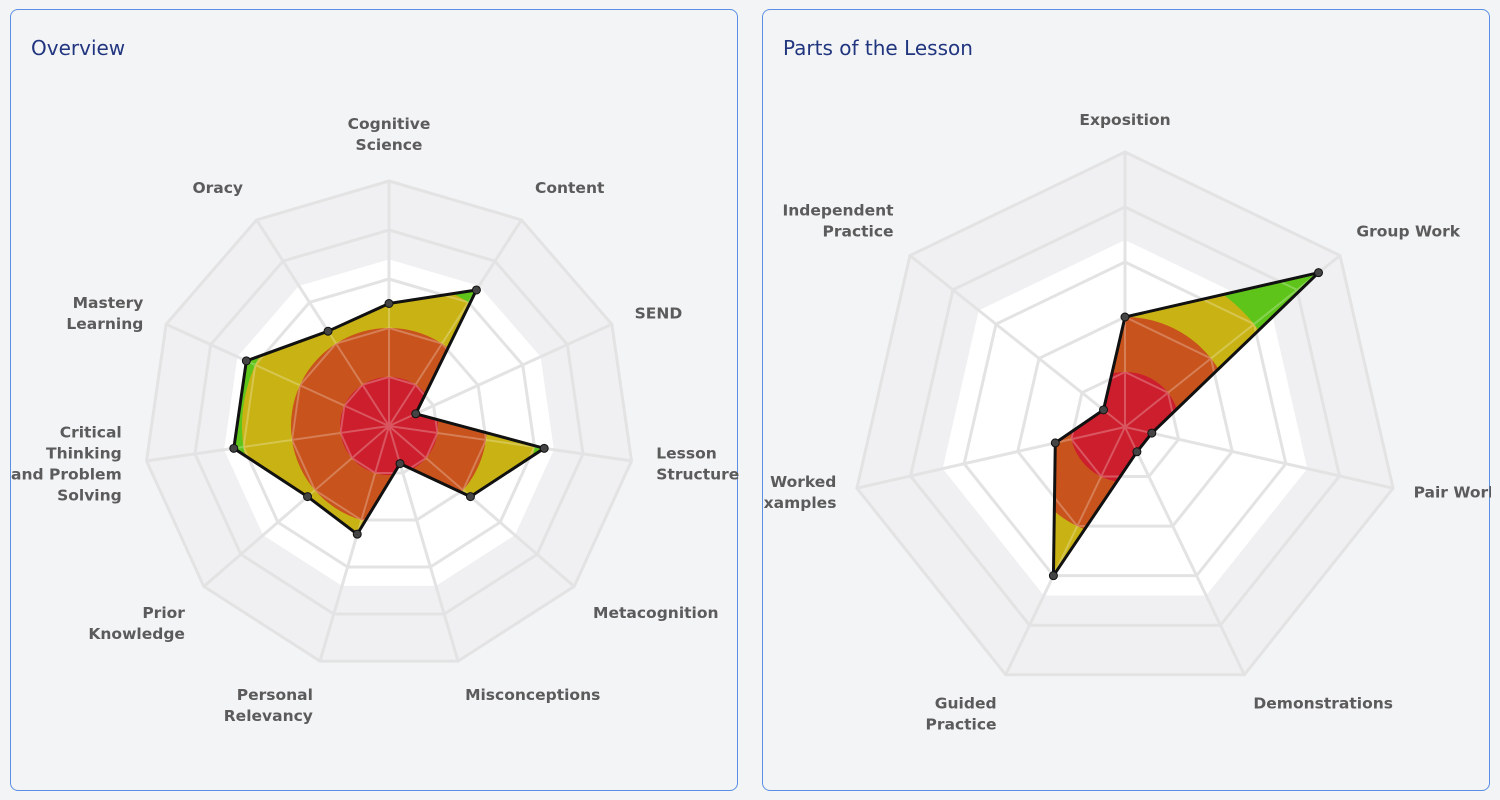  What do you see at coordinates (1137, 452) in the screenshot?
I see `data-point-demonstrations` at bounding box center [1137, 452].